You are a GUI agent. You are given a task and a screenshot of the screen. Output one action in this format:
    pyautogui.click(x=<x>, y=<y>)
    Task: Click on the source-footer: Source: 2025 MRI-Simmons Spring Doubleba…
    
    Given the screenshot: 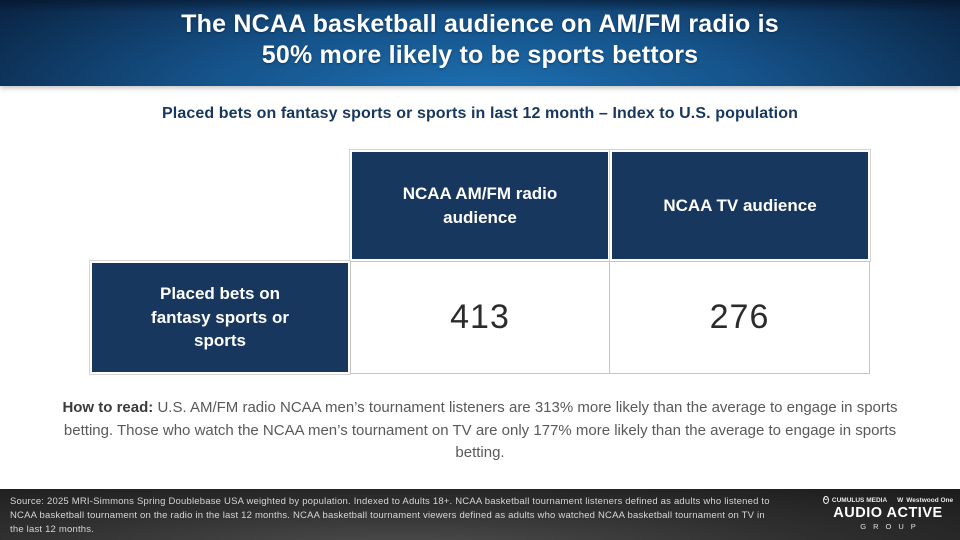 What is the action you would take?
    pyautogui.click(x=480, y=514)
    